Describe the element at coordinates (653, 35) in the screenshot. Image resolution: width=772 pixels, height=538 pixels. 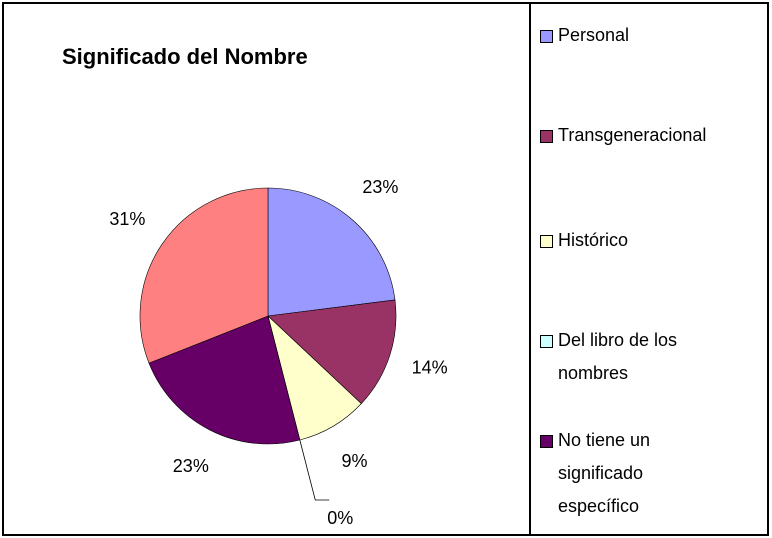
I see `legend-item: Personal` at that location.